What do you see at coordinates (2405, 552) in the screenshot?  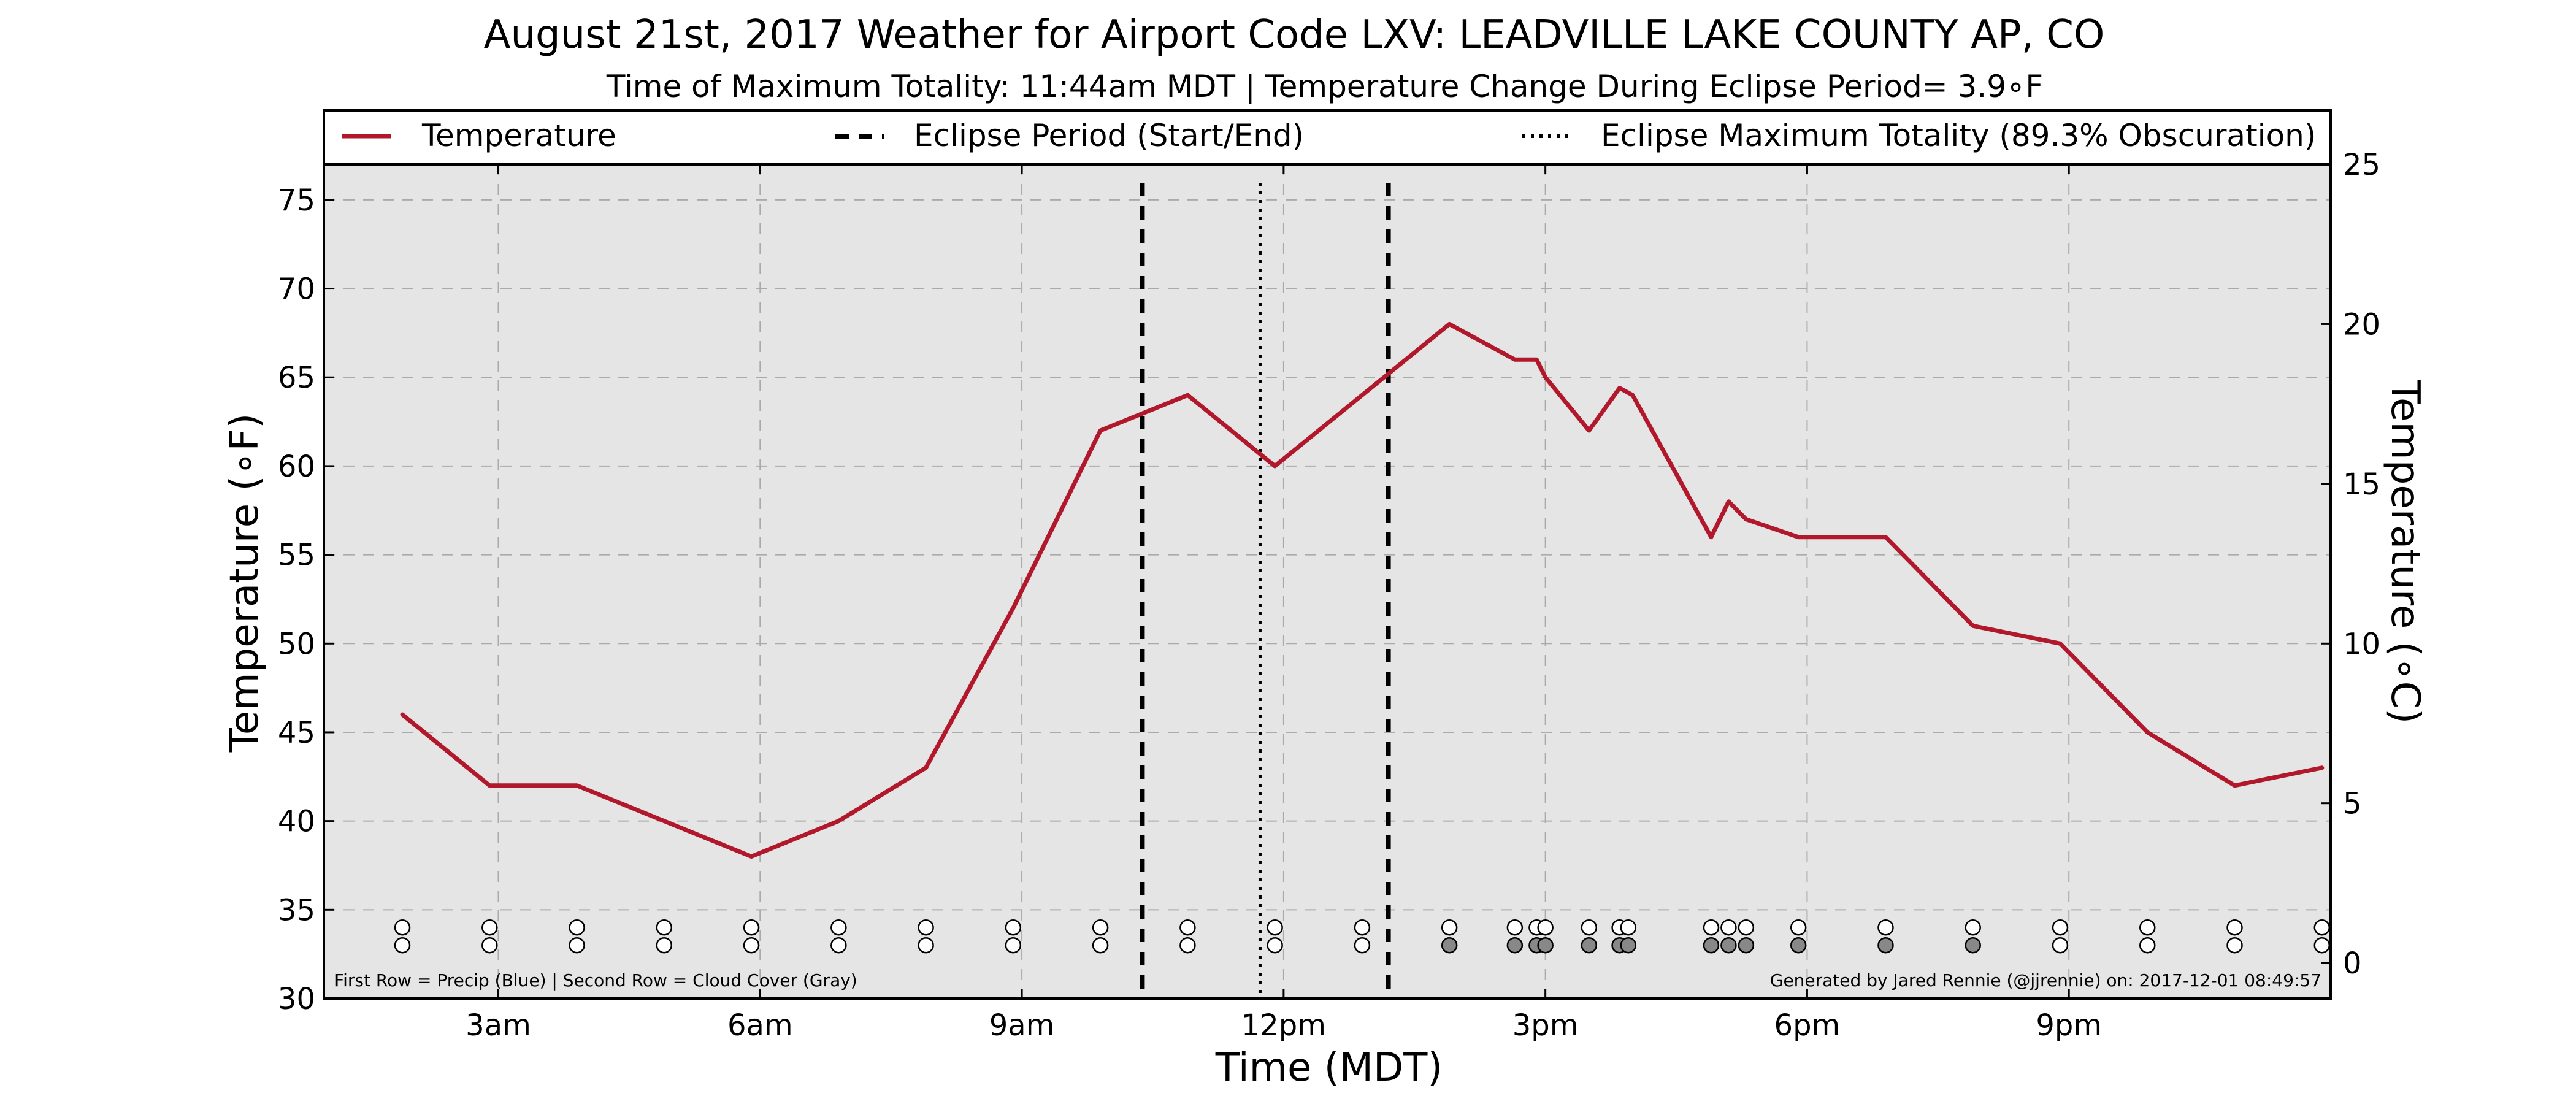 I see `y-axis-right-label: Temperature (∘C)` at bounding box center [2405, 552].